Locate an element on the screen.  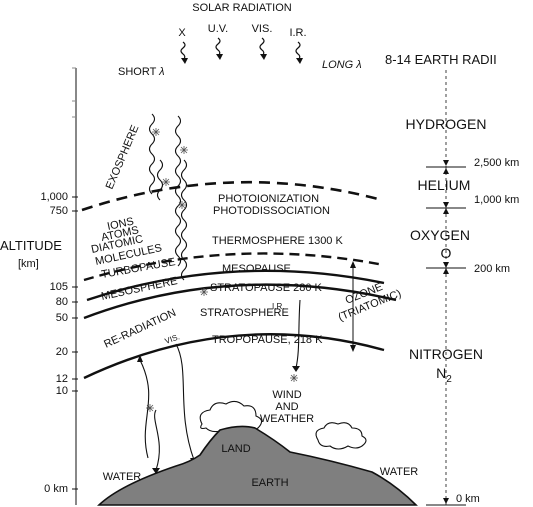
band-uv-label: U.V. is located at coordinates (218, 29).